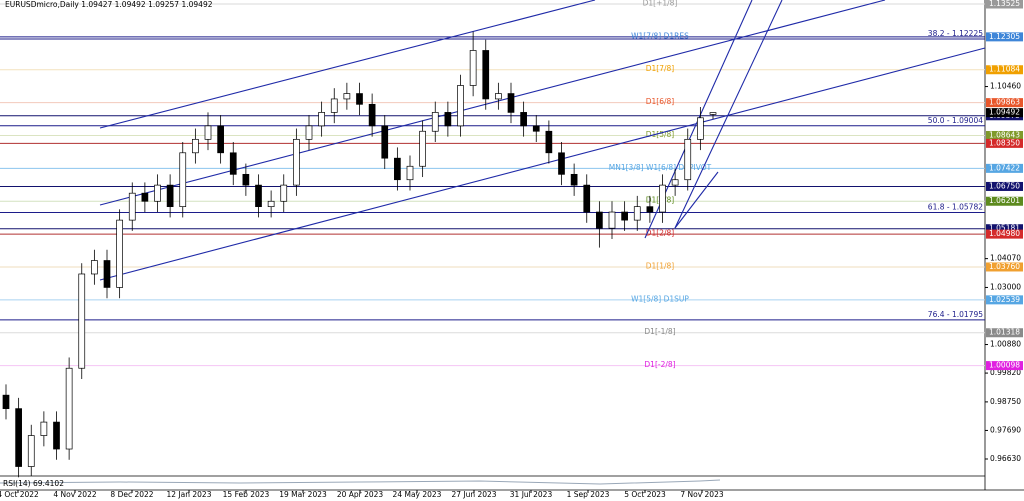 The height and width of the screenshot is (501, 1024). I want to click on x-tick-label: 4 Oct 2022, so click(19, 494).